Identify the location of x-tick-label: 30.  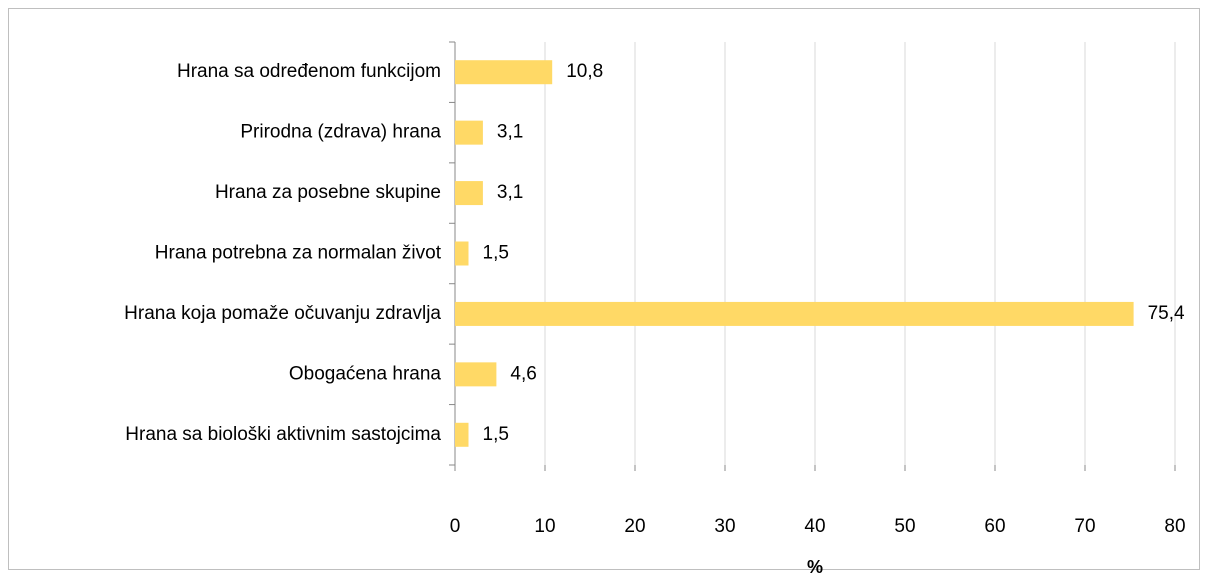
(724, 526).